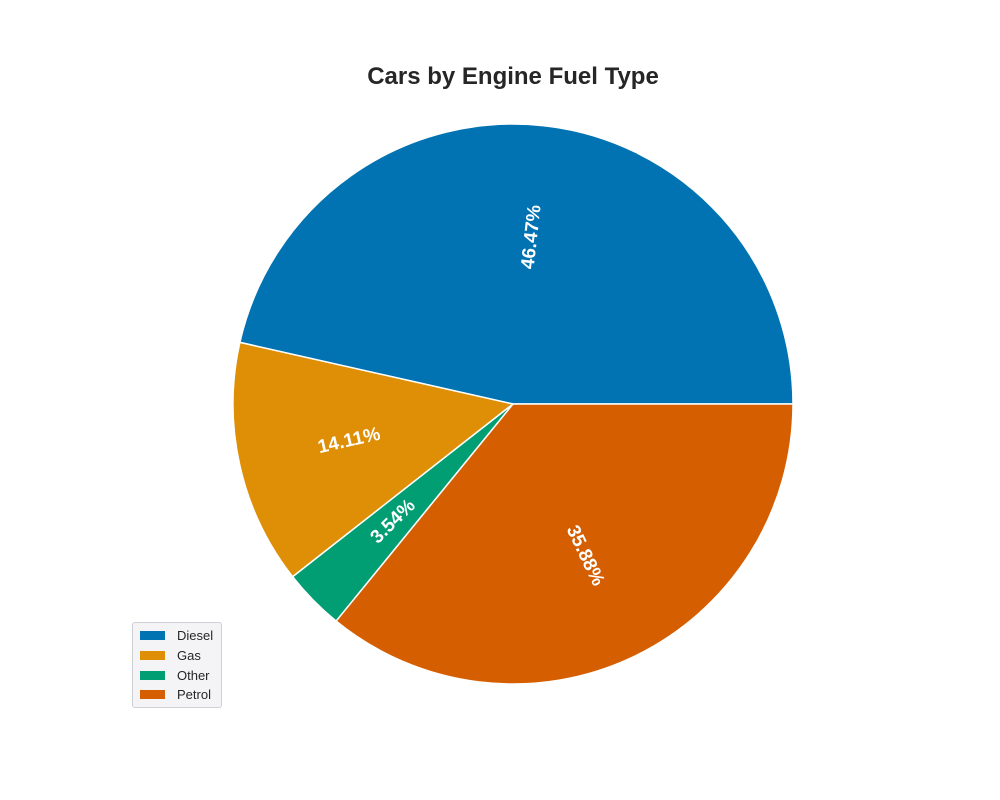  What do you see at coordinates (373, 459) in the screenshot?
I see `pie-slice-gas` at bounding box center [373, 459].